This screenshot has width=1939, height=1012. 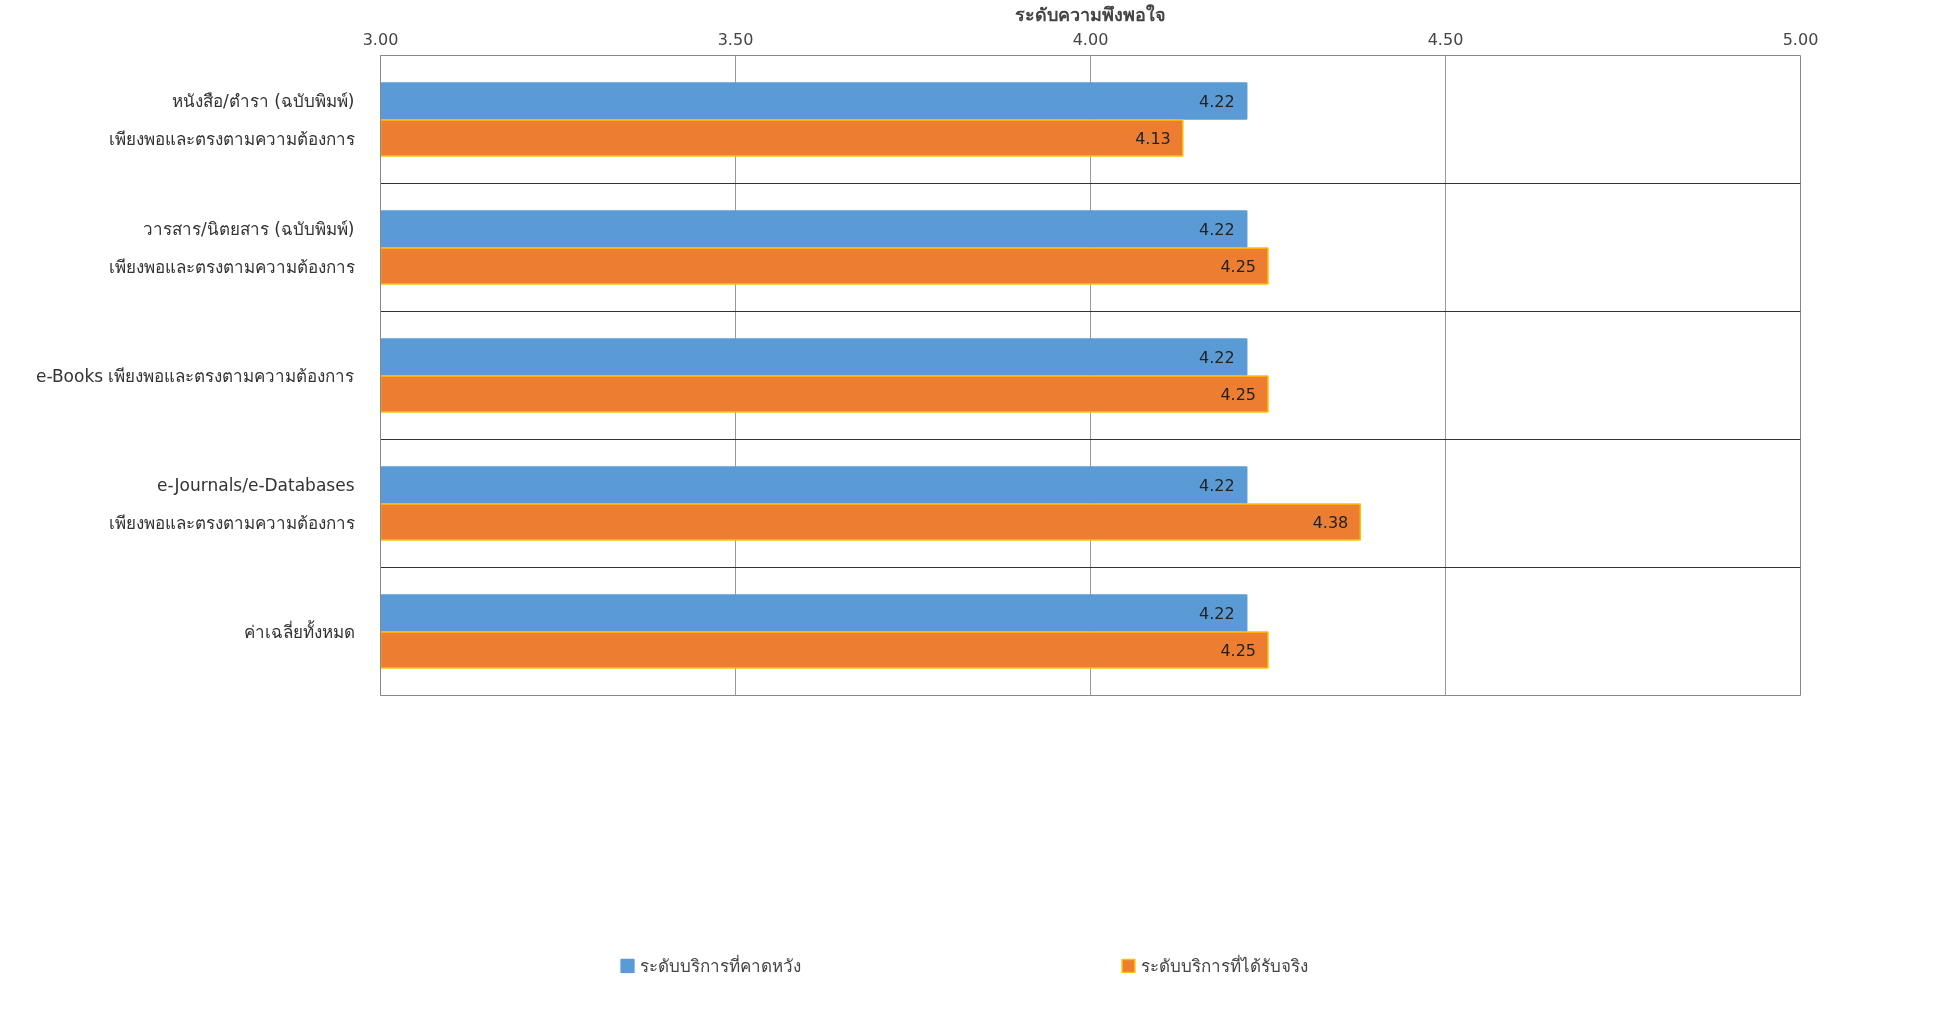 What do you see at coordinates (1153, 139) in the screenshot?
I see `data-label: 4.13` at bounding box center [1153, 139].